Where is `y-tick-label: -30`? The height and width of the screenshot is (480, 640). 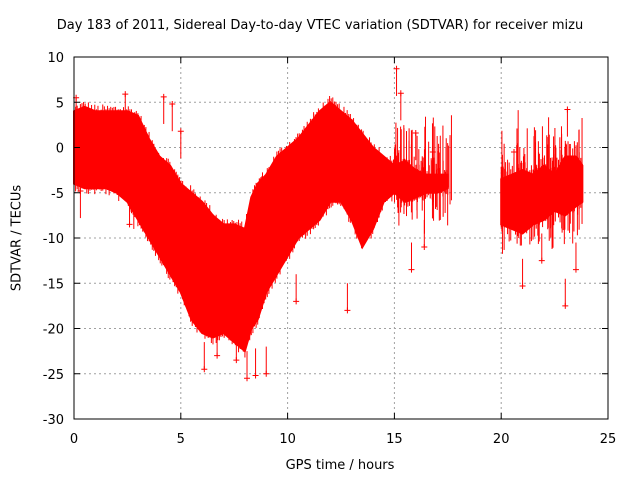
y-tick-label: -30 is located at coordinates (53, 420).